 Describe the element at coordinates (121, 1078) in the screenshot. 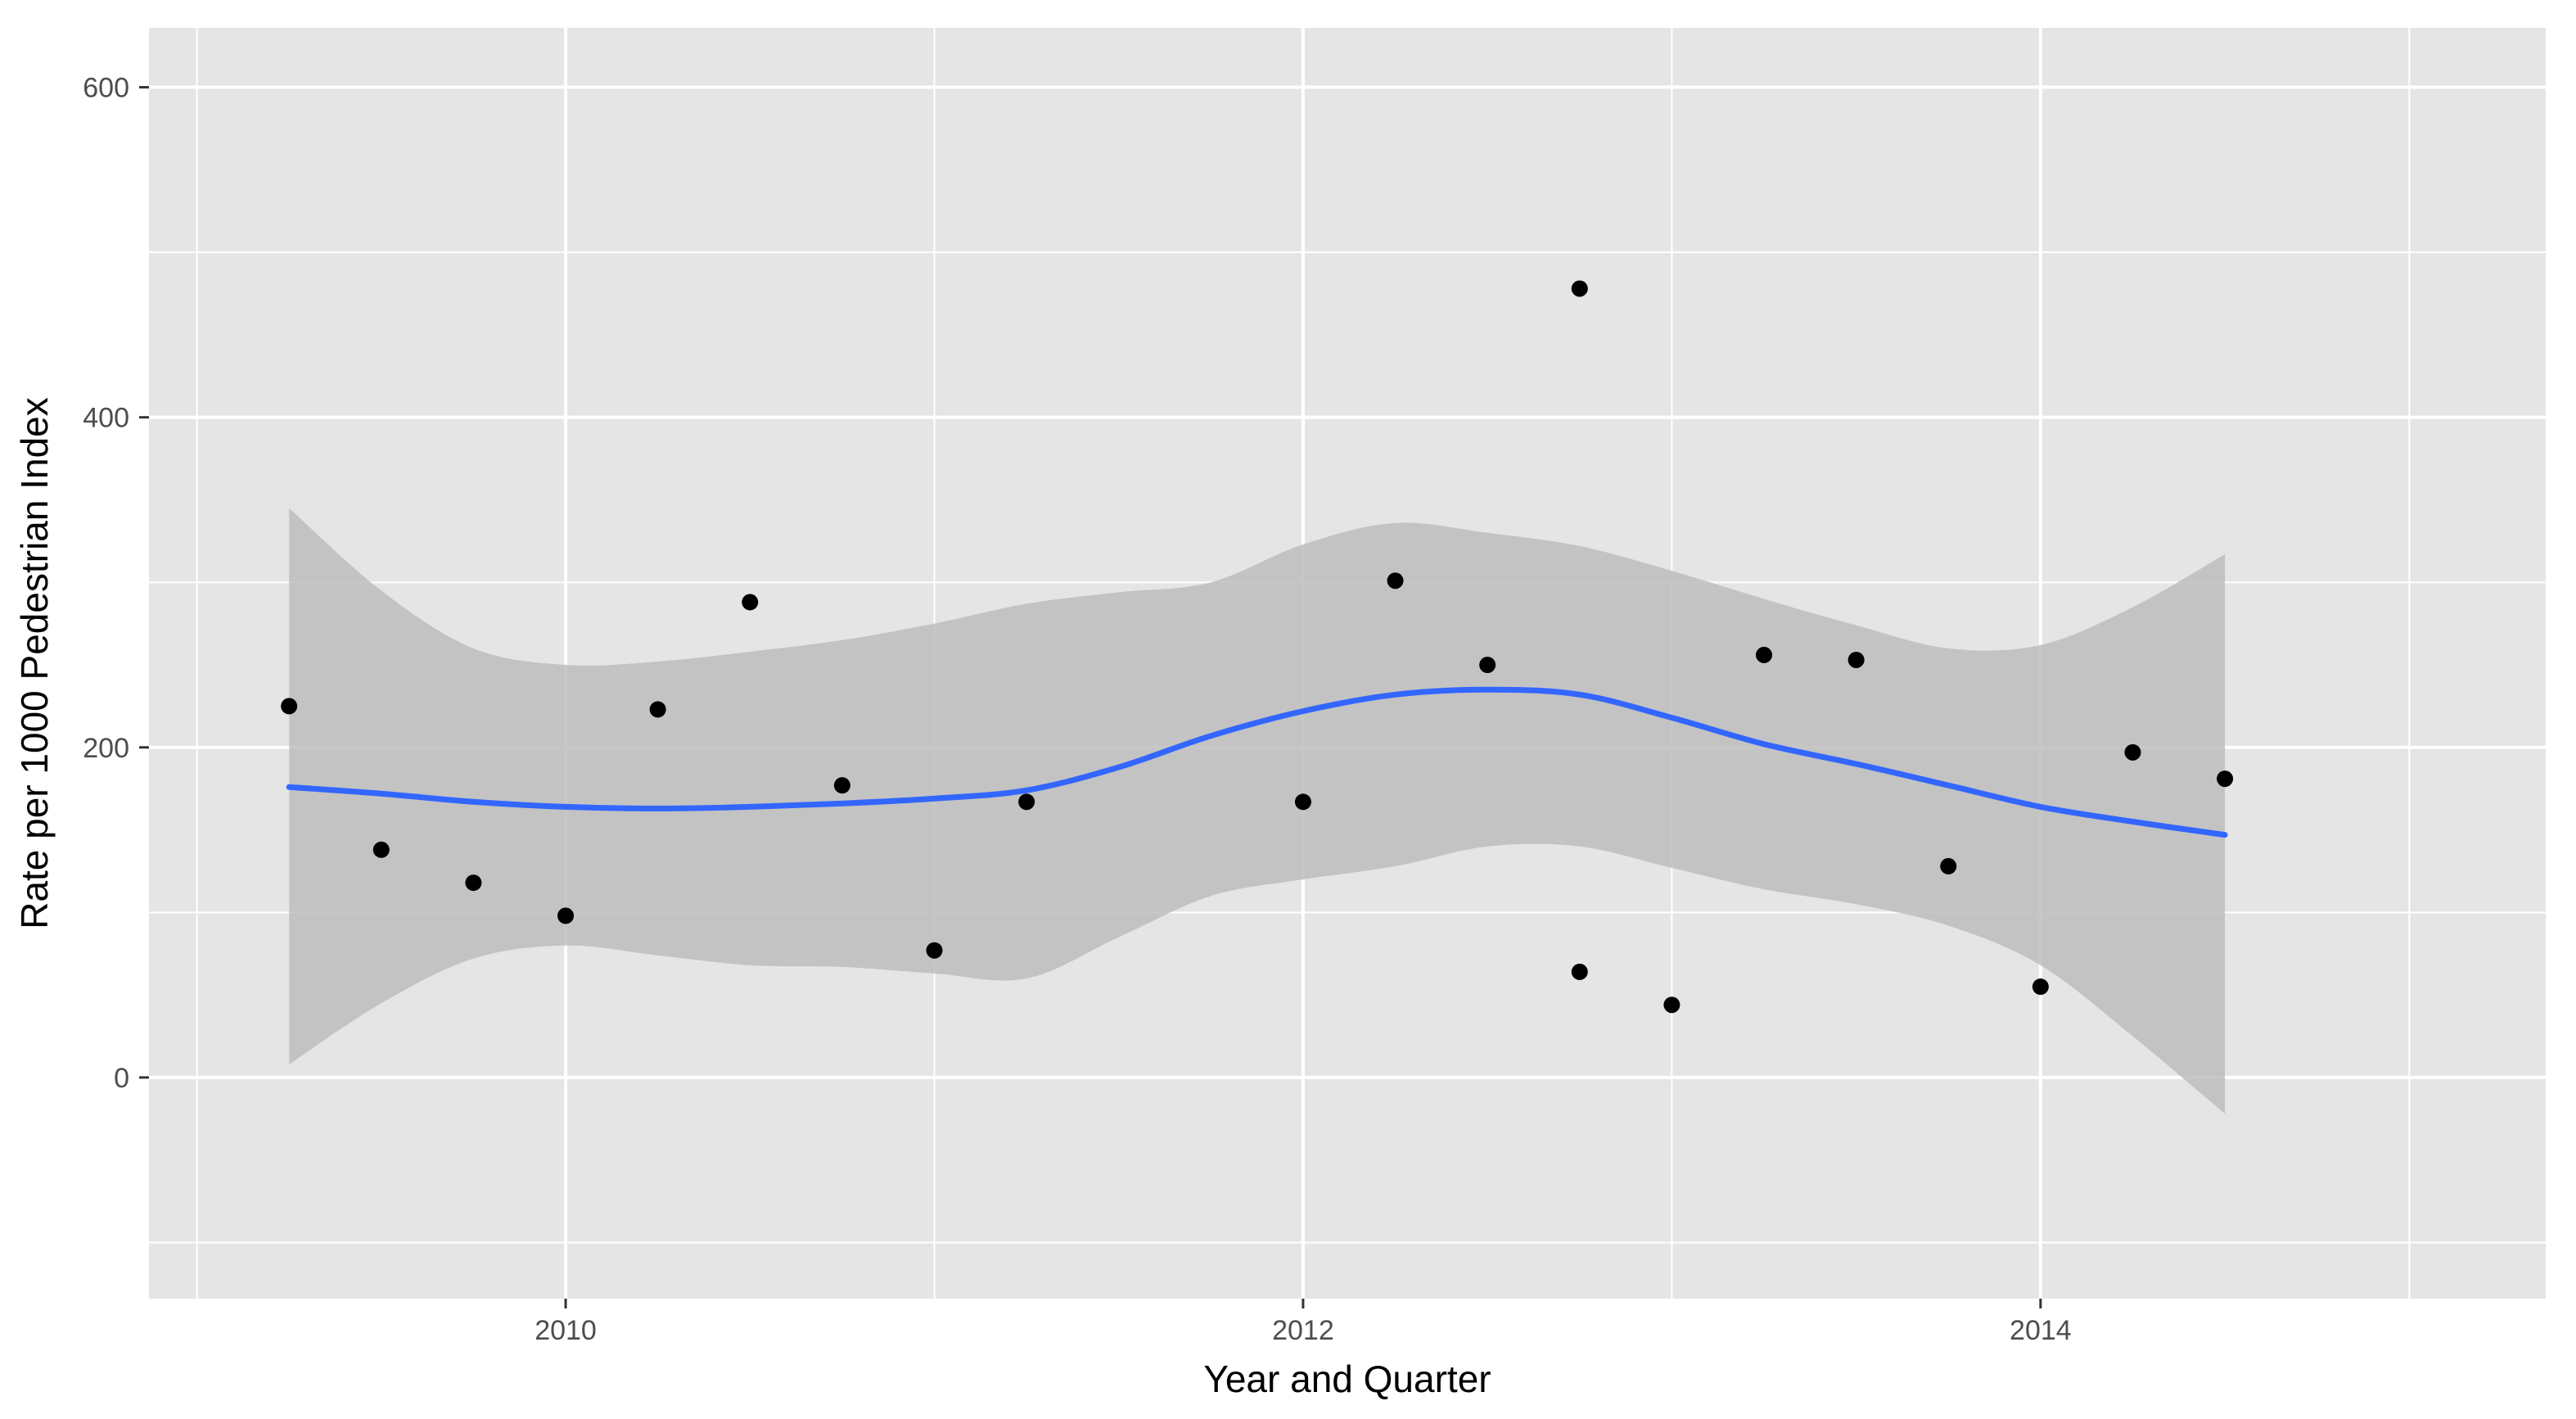

I see `y-tick-label: 0` at that location.